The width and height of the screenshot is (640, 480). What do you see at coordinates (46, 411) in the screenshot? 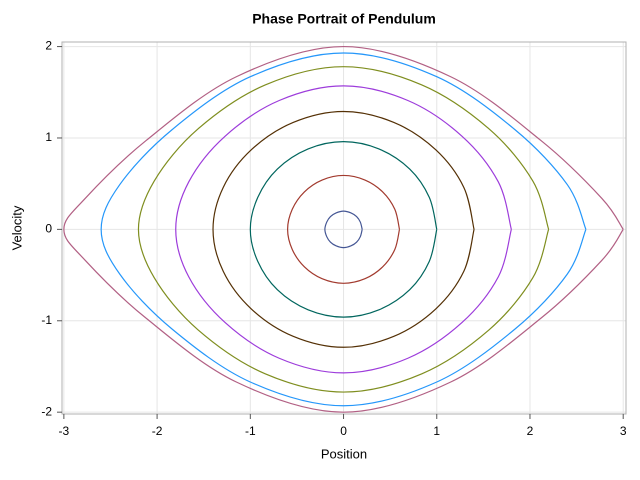
I see `y-tick-label: -2` at bounding box center [46, 411].